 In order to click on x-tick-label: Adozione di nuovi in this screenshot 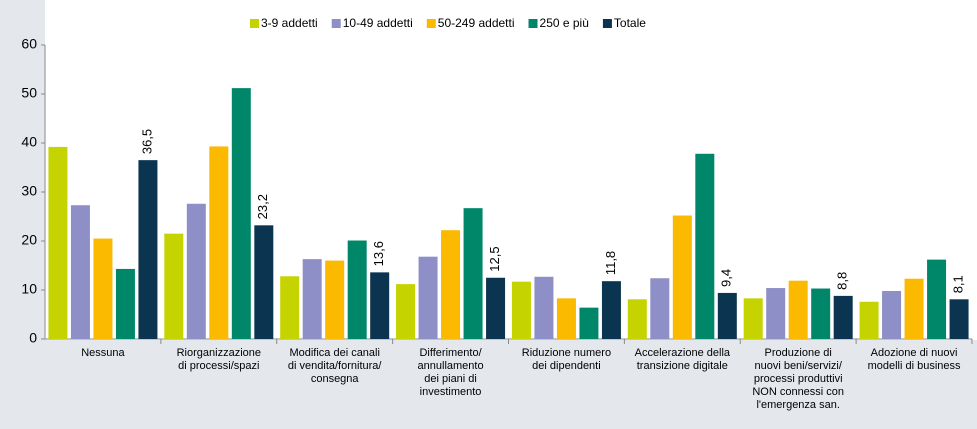, I will do `click(914, 353)`.